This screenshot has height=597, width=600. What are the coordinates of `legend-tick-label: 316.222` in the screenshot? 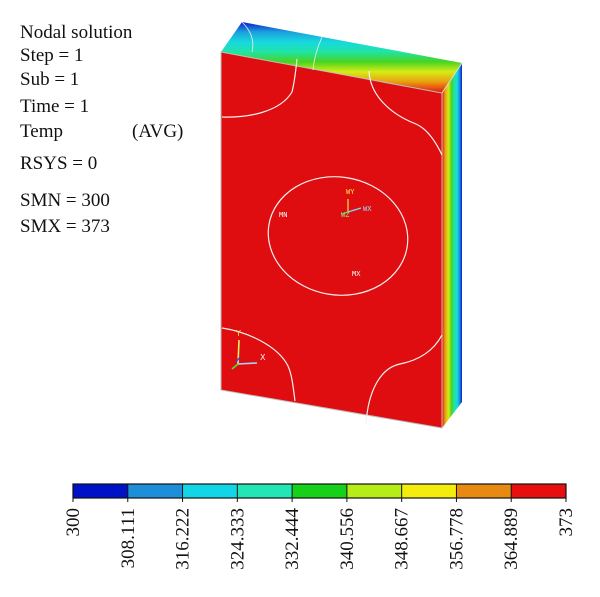 It's located at (183, 539).